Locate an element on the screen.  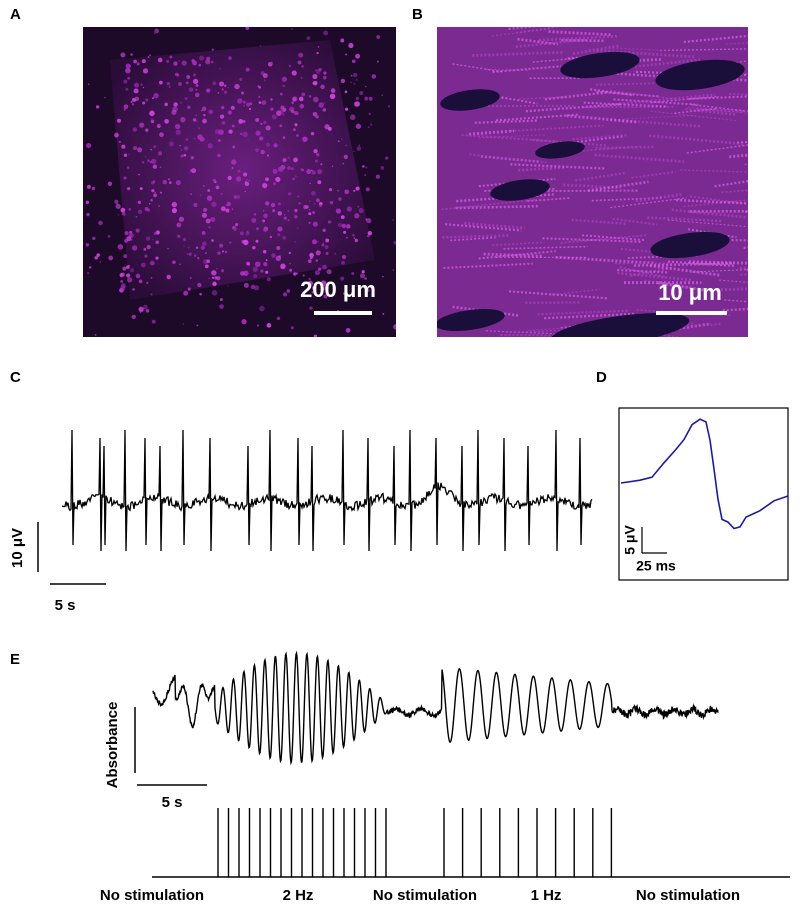
panel-frame is located at coordinates (703, 494).